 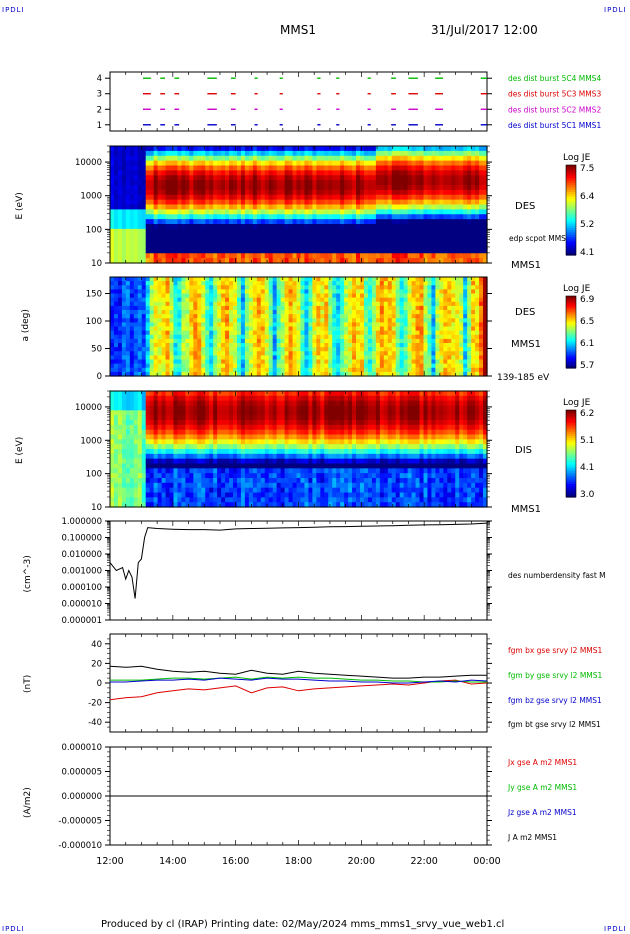 I want to click on des-pitch-footer-label: 139-185 eV, so click(x=523, y=378).